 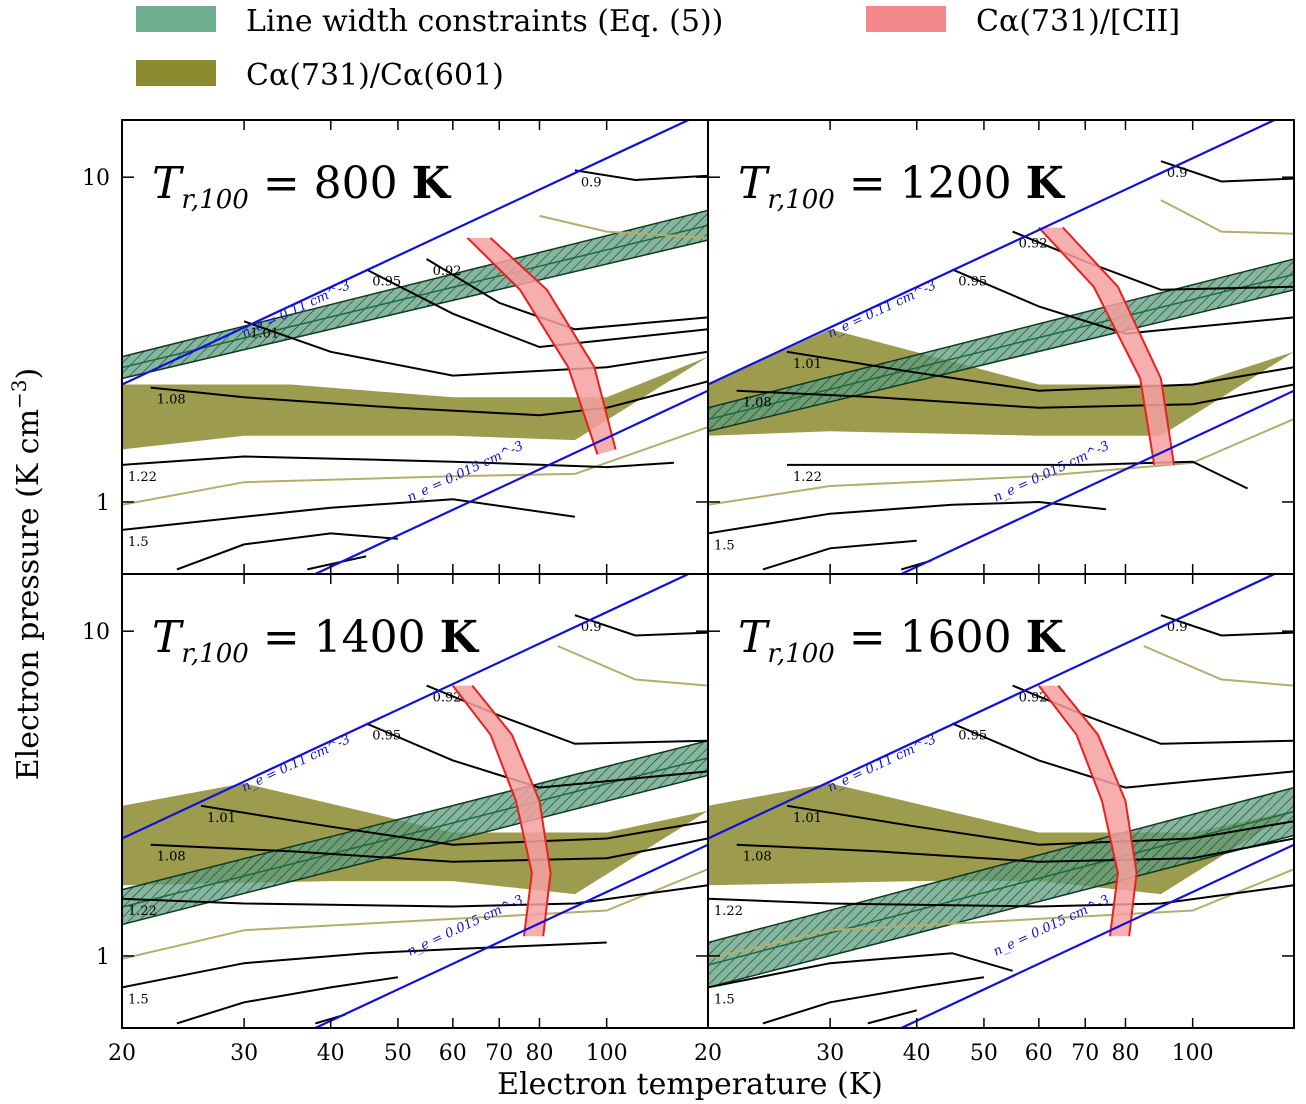 I want to click on x-tick-labels: 20 30 40 50 60 70 80 100 30 40 50 60 70 80 100 20, so click(x=661, y=1053).